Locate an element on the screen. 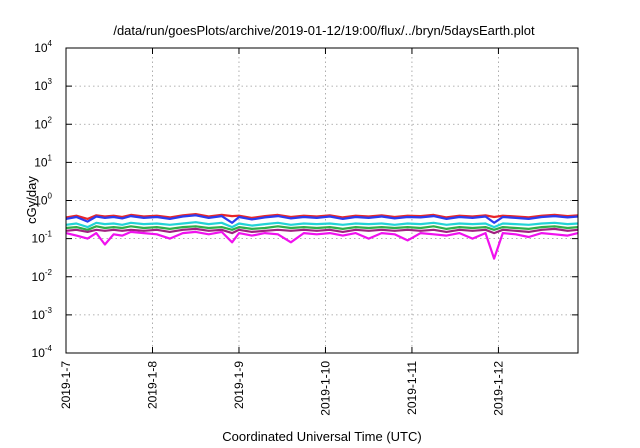 The height and width of the screenshot is (448, 640). y-tick-exponent: -3 is located at coordinates (49, 310).